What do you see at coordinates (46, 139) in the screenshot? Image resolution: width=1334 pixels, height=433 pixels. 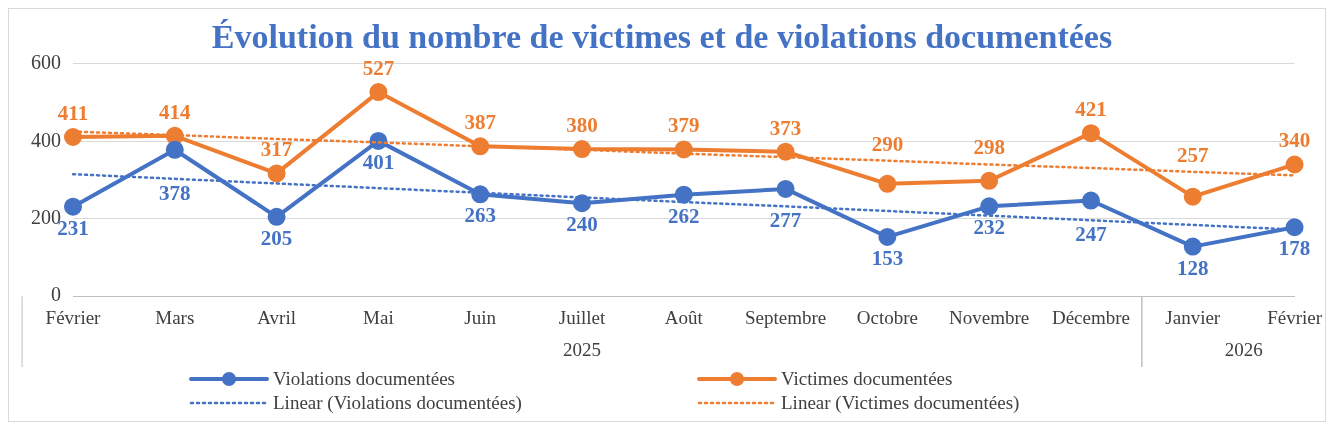 I see `y-tick-label: 400` at bounding box center [46, 139].